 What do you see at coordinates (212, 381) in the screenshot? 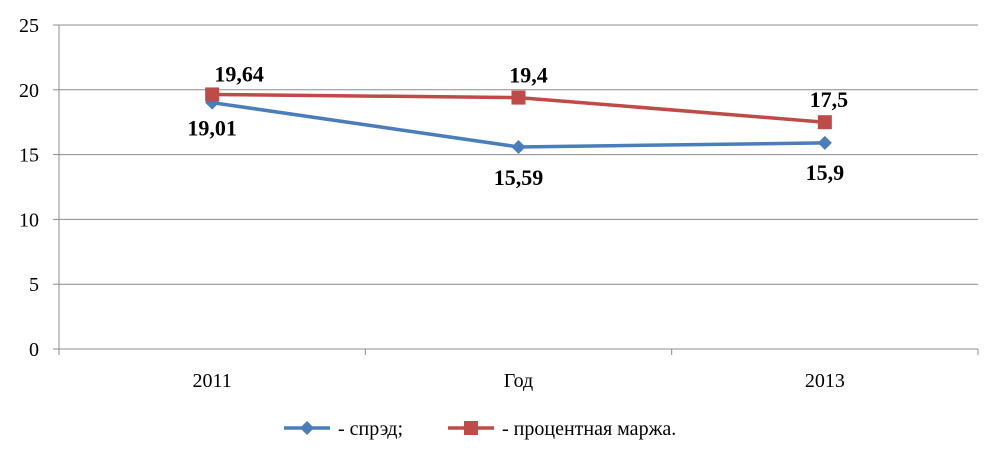
I see `x-tick-label: 2011` at bounding box center [212, 381].